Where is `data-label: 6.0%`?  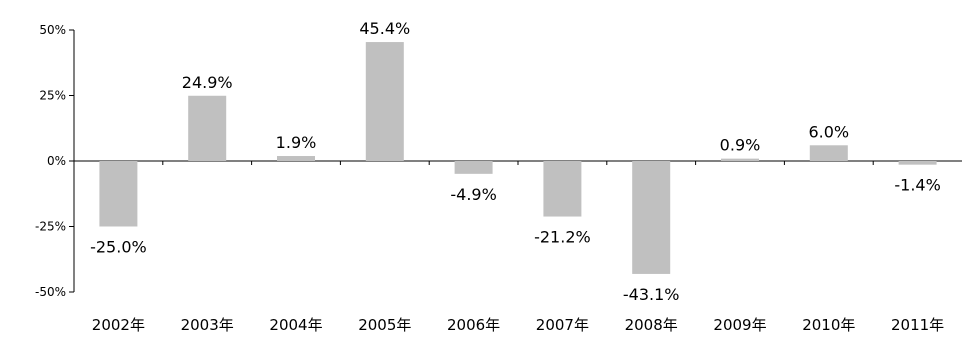
data-label: 6.0% is located at coordinates (828, 131).